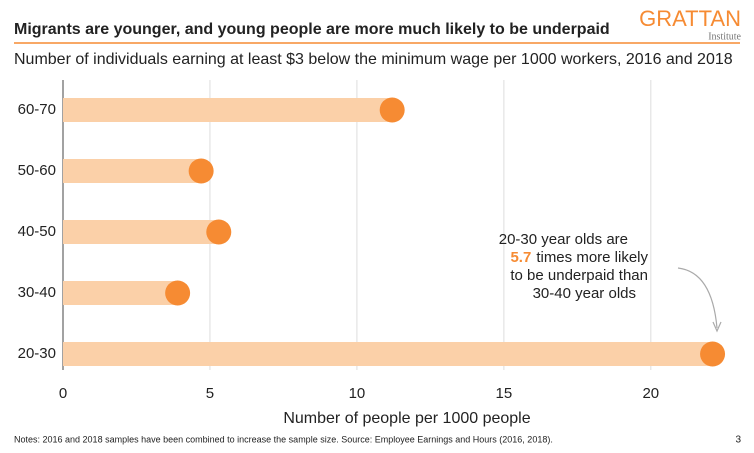 This screenshot has height=453, width=754. I want to click on logo-sub: Institute, so click(724, 36).